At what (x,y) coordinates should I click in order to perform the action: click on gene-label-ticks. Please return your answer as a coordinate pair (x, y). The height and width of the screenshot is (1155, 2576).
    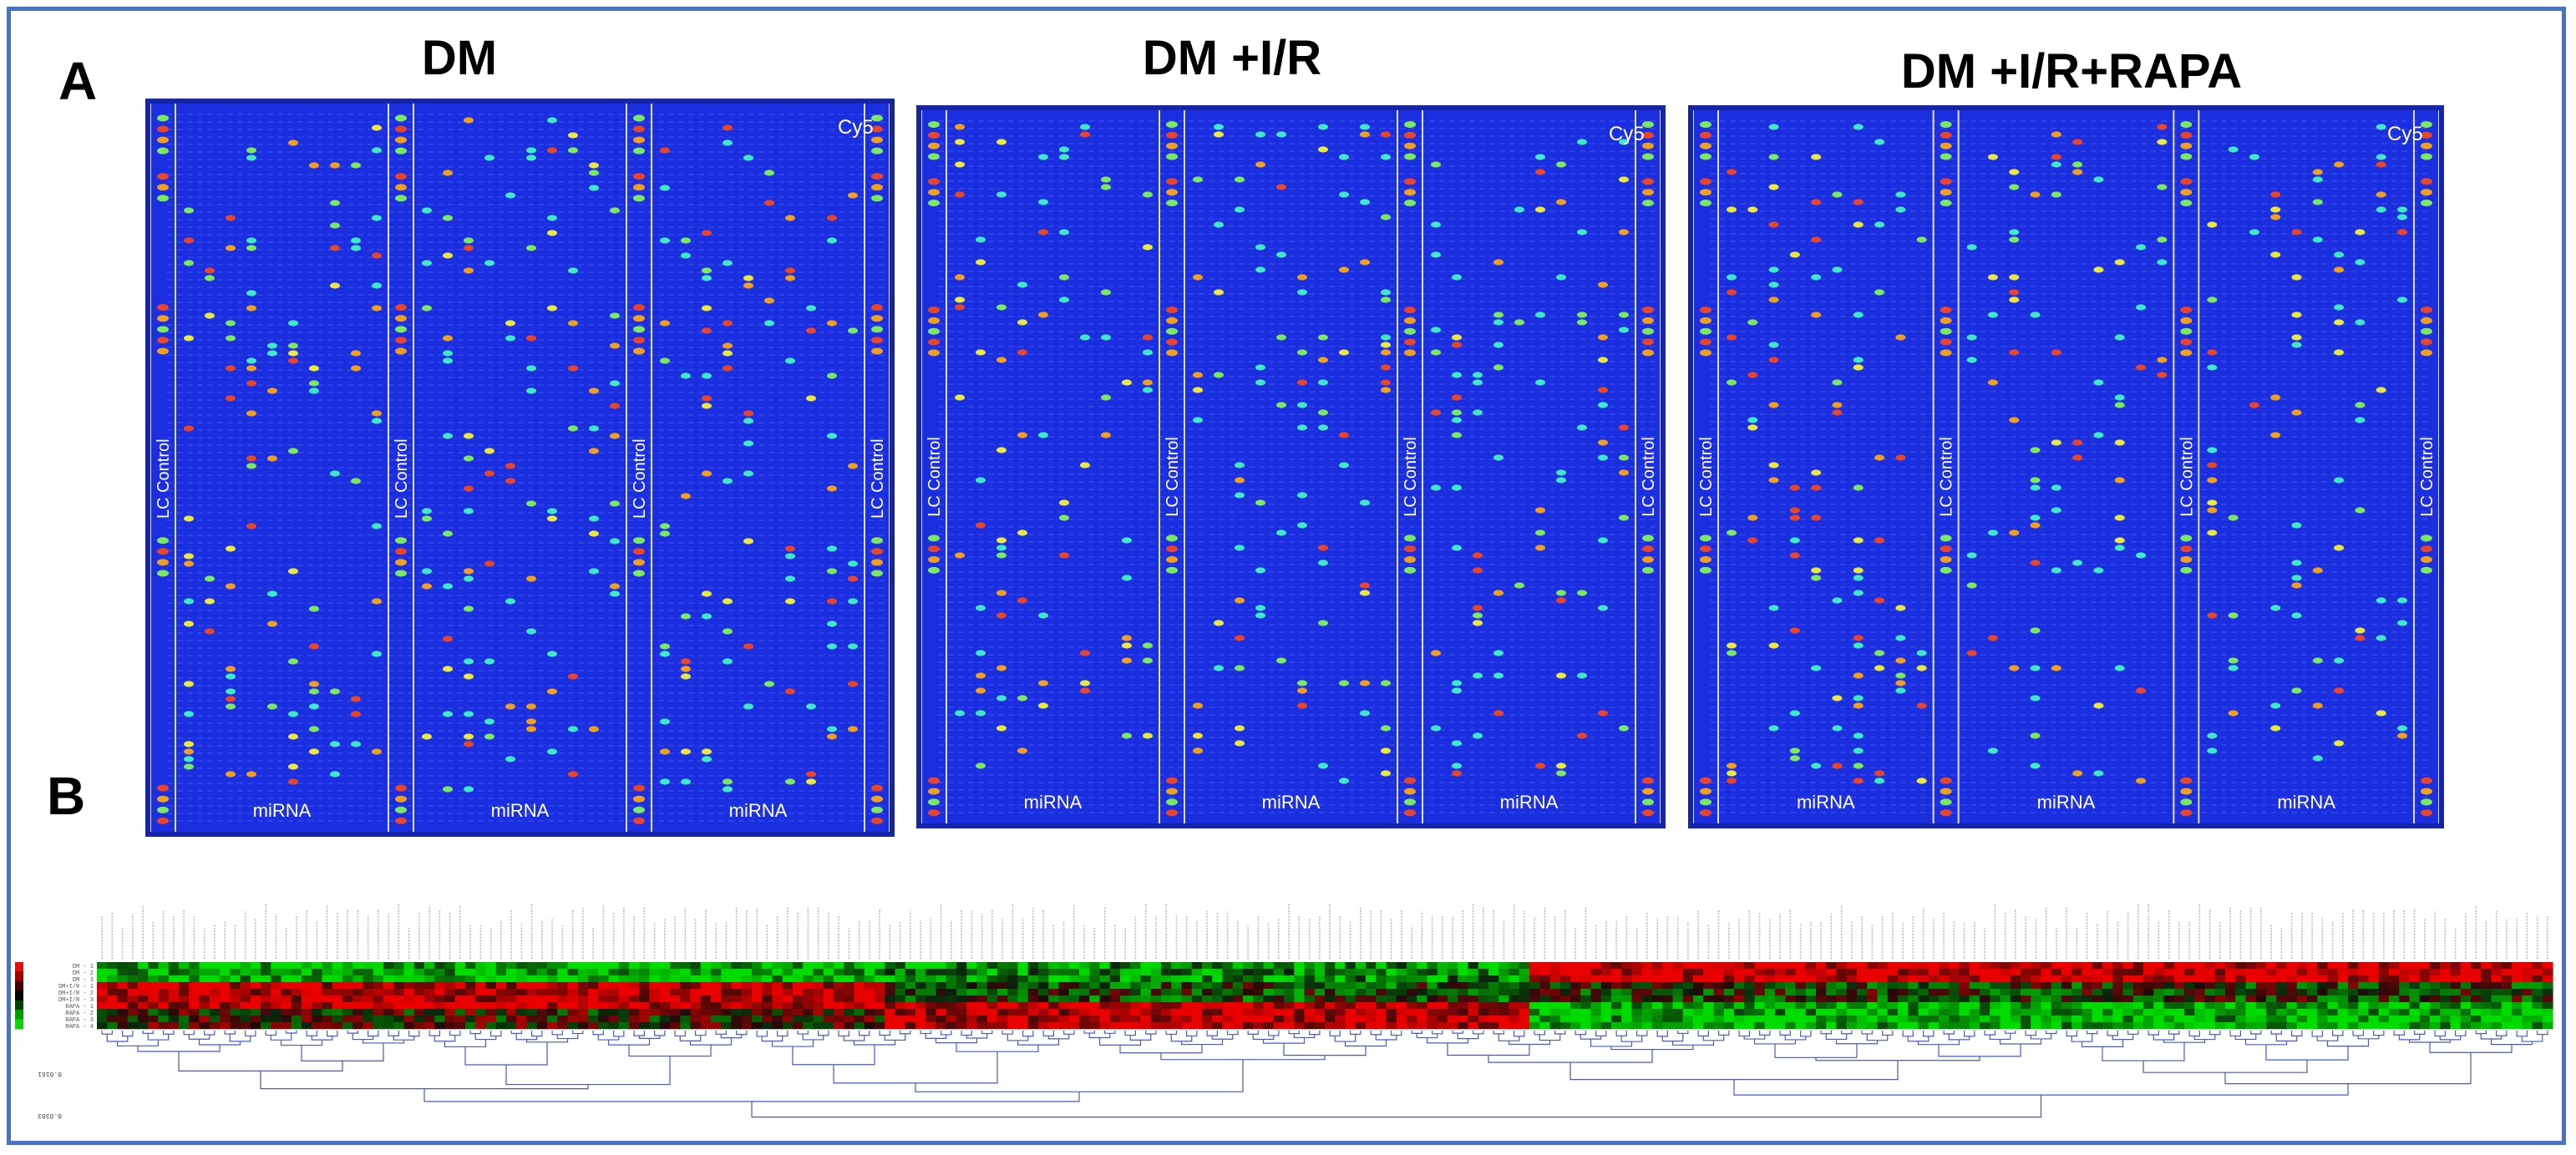
    Looking at the image, I should click on (1324, 932).